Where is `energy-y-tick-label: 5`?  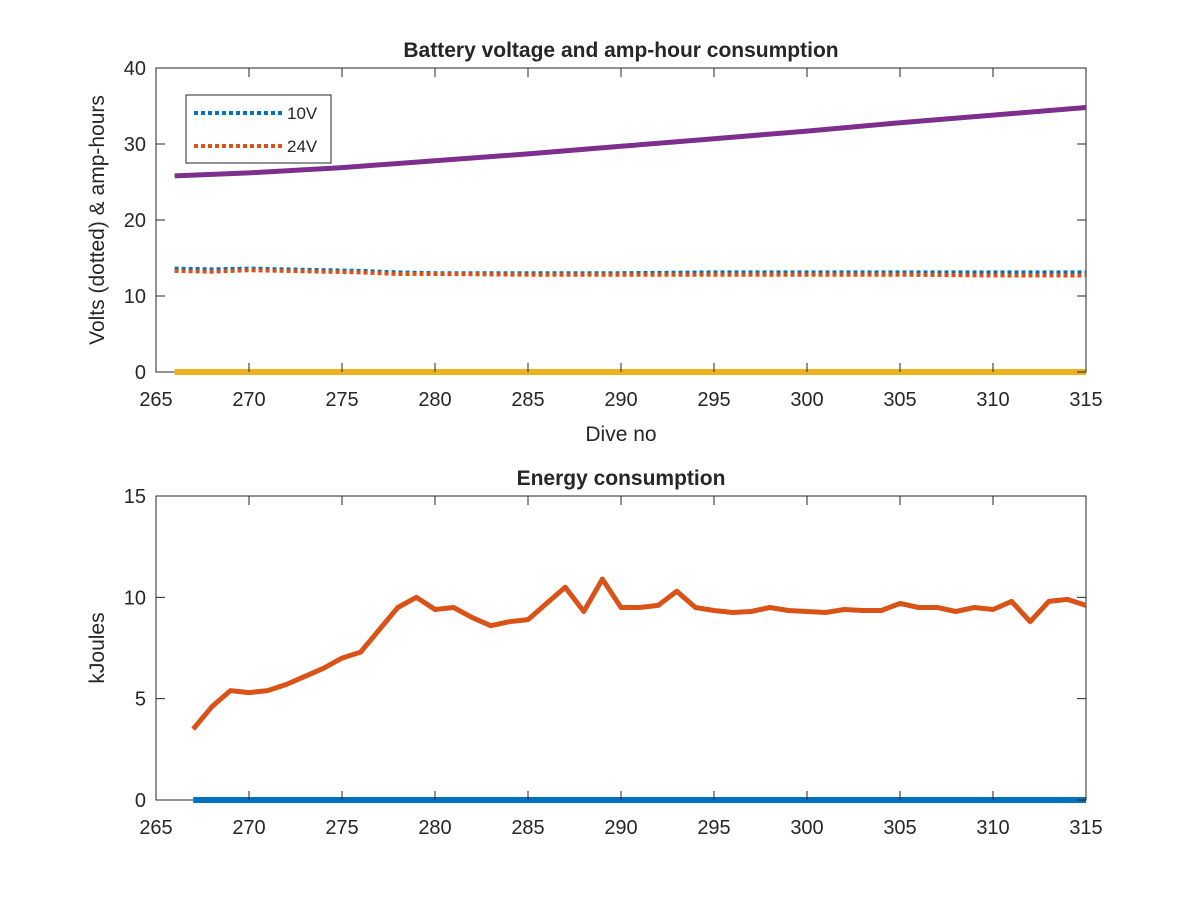 energy-y-tick-label: 5 is located at coordinates (140, 700).